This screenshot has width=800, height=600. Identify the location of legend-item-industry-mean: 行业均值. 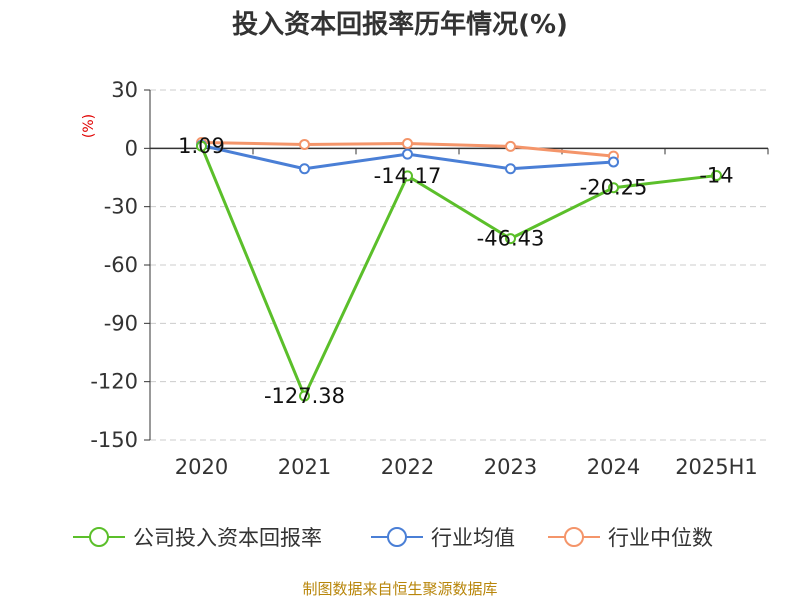
(443, 537).